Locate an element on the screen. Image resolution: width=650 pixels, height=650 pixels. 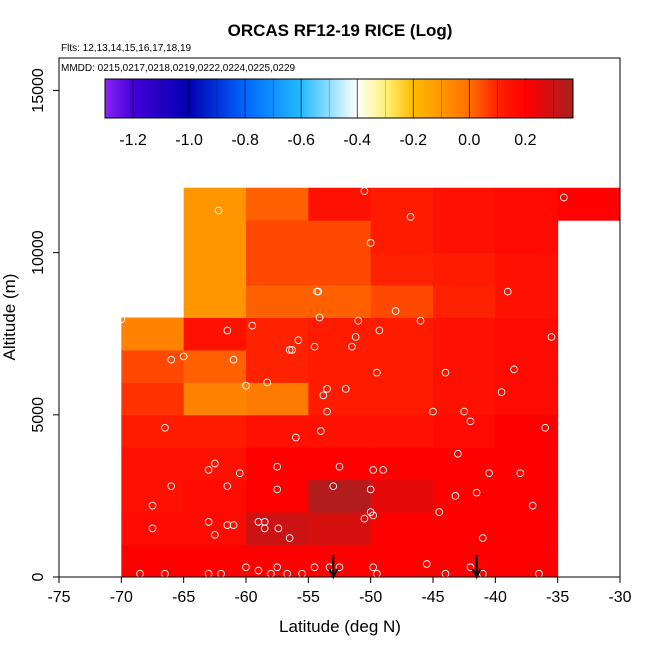
colorbar-frame is located at coordinates (339, 98).